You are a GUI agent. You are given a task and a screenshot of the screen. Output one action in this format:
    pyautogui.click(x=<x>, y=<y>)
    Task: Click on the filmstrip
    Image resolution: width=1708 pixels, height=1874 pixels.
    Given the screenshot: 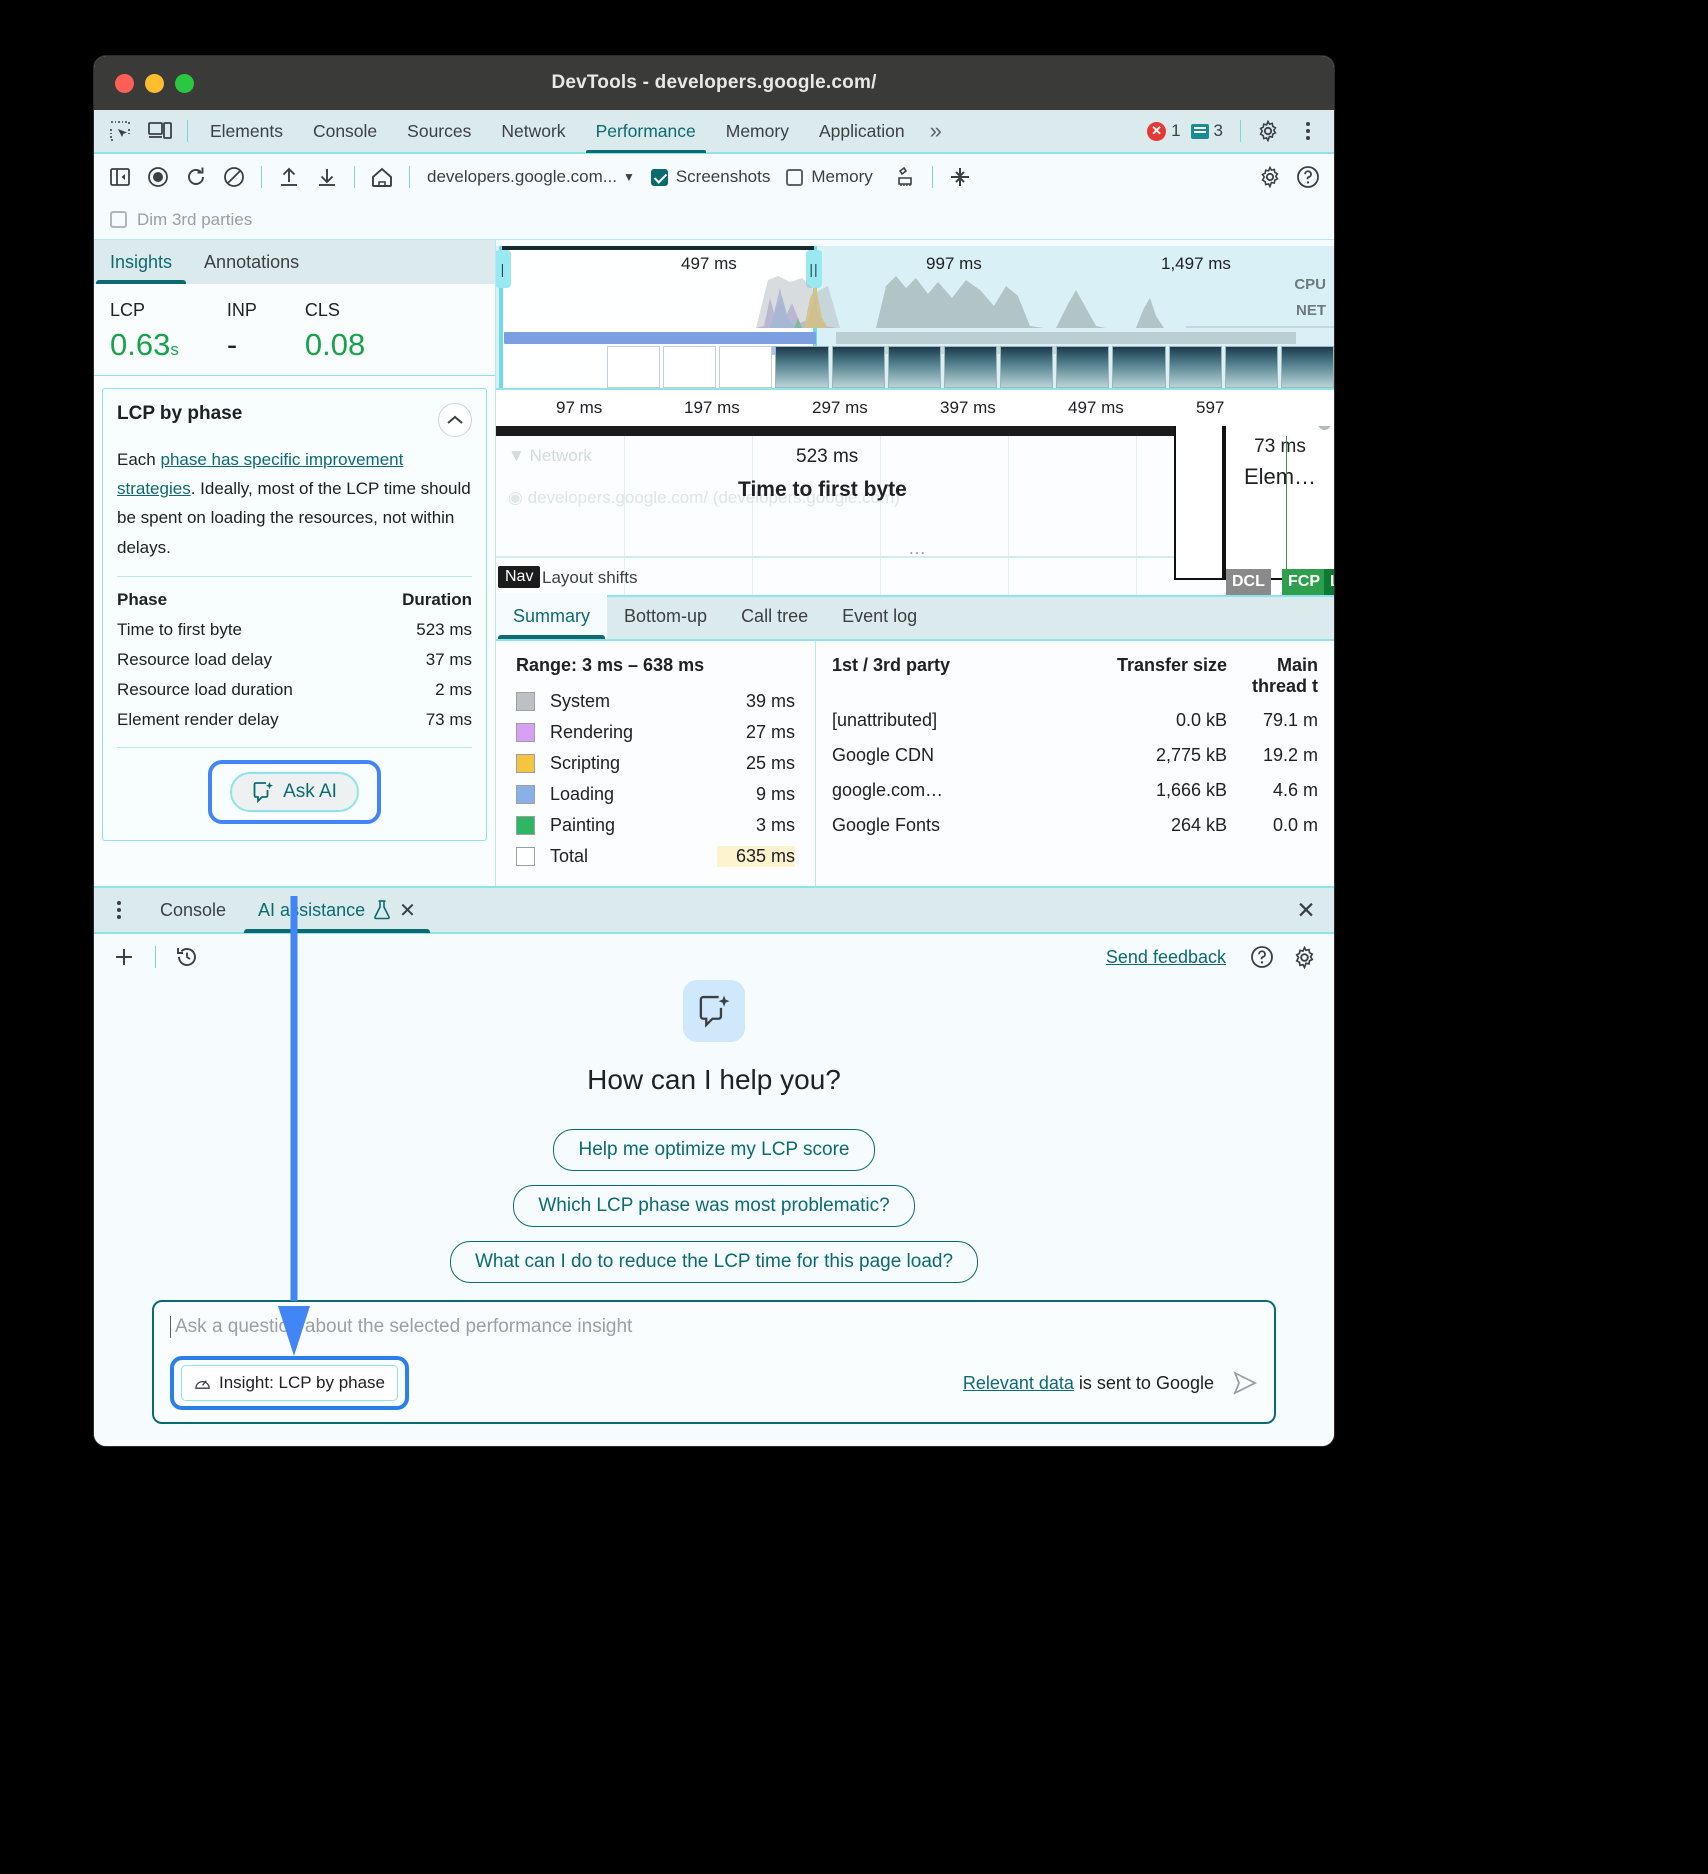 What is the action you would take?
    pyautogui.click(x=915, y=367)
    